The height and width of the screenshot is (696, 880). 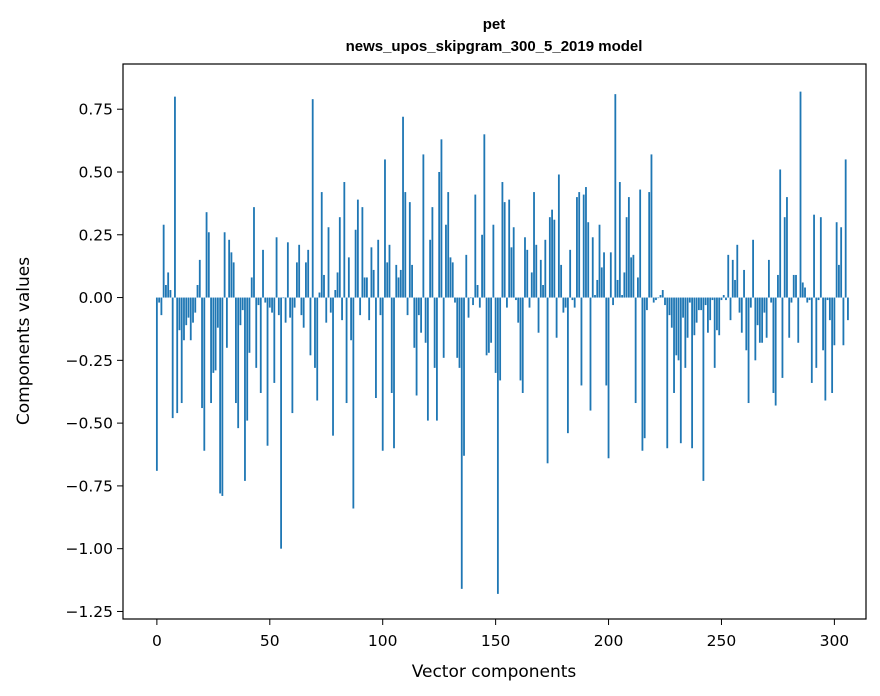 I want to click on x-tick-label: 50, so click(x=270, y=641).